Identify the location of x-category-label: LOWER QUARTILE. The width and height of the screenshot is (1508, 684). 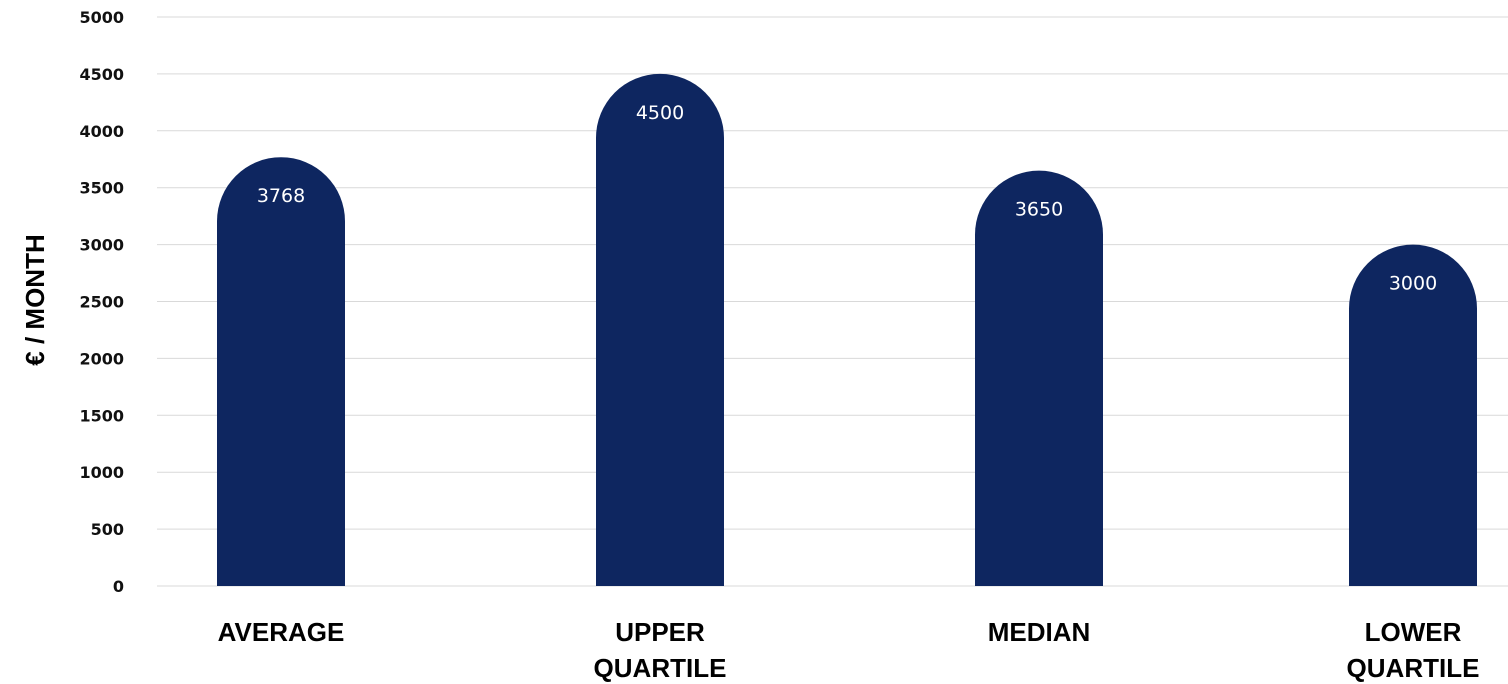
(1413, 650).